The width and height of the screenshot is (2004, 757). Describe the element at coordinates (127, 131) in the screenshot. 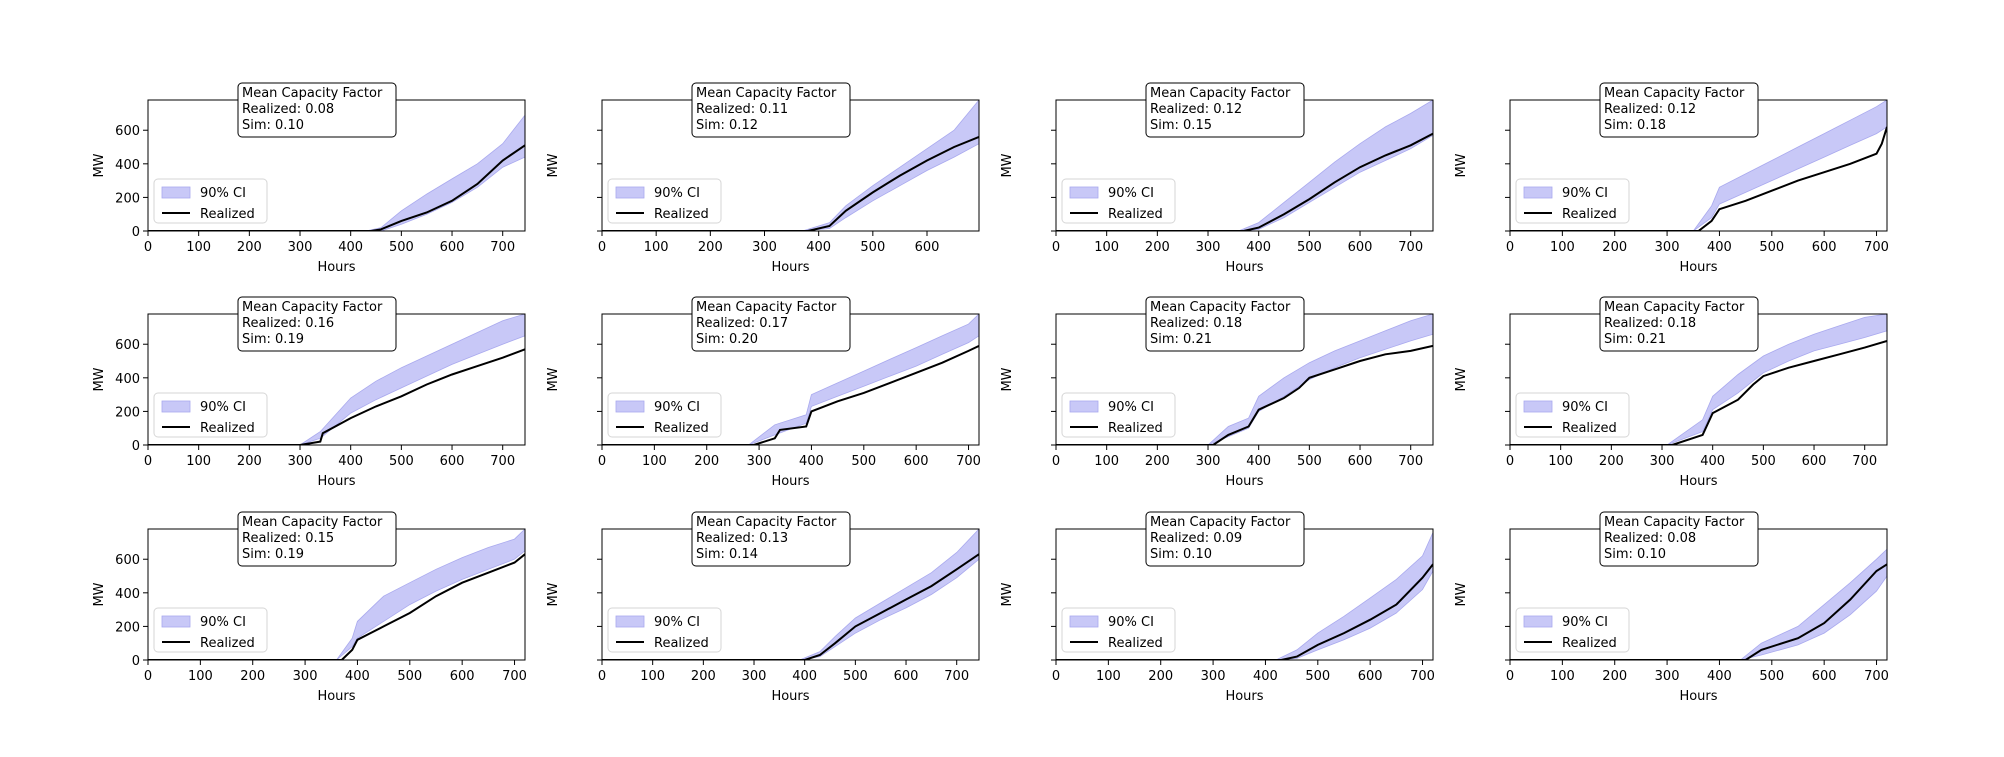

I see `y-tick-label: 600` at that location.